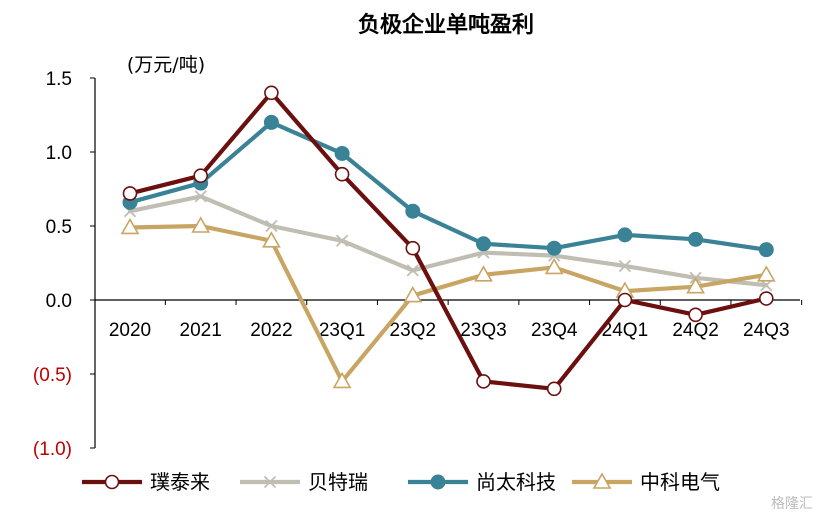 This screenshot has height=519, width=821. Describe the element at coordinates (695, 330) in the screenshot. I see `x-tick-label: 24Q2` at that location.